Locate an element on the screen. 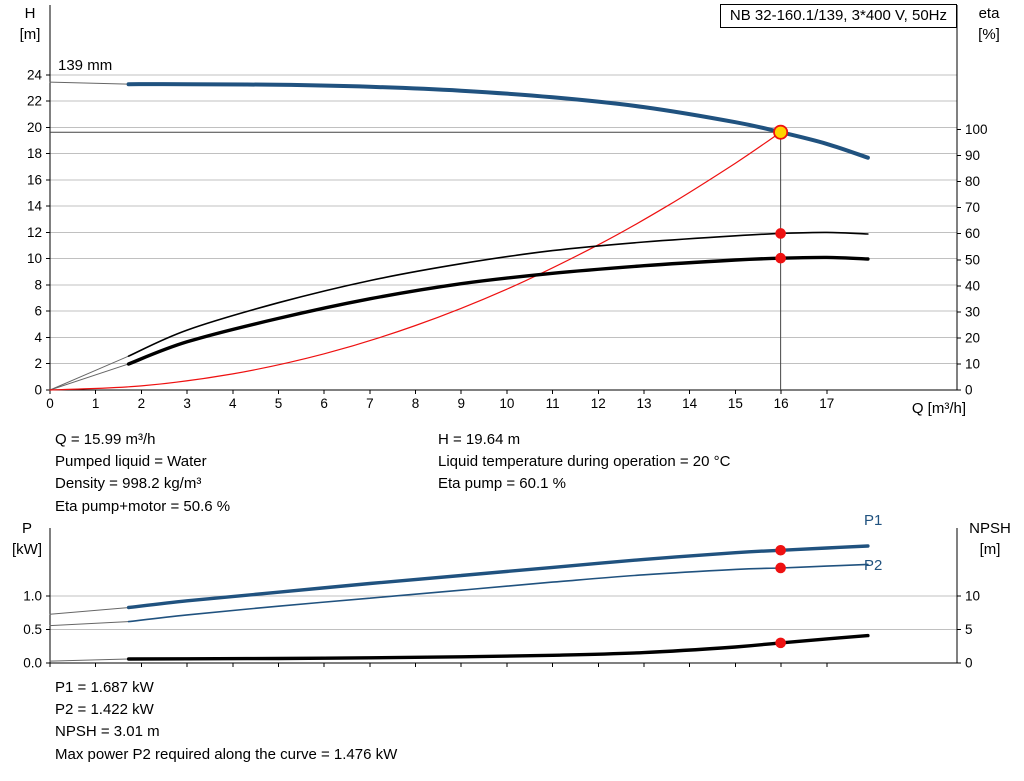  npsh-dot is located at coordinates (780, 643).